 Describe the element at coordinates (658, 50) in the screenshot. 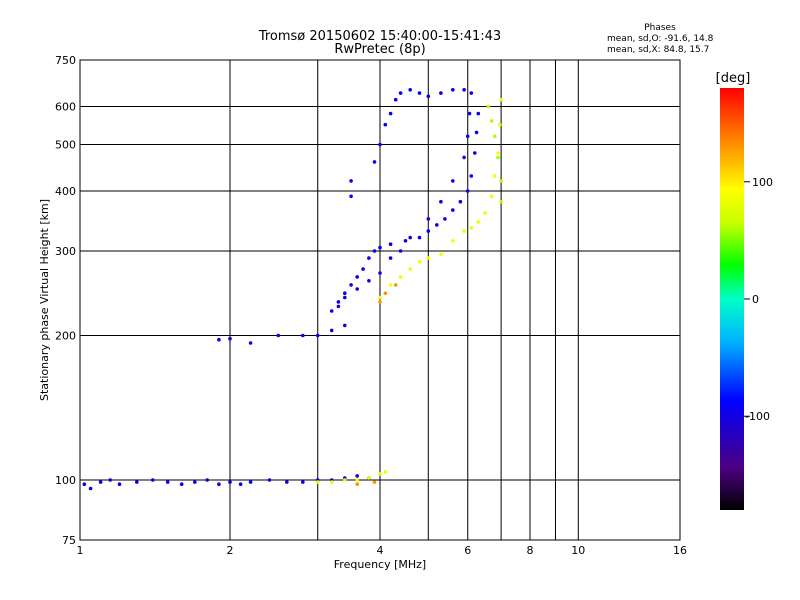

I see `phases-mean-x: mean, sd,X: 84.8, 15.7` at that location.